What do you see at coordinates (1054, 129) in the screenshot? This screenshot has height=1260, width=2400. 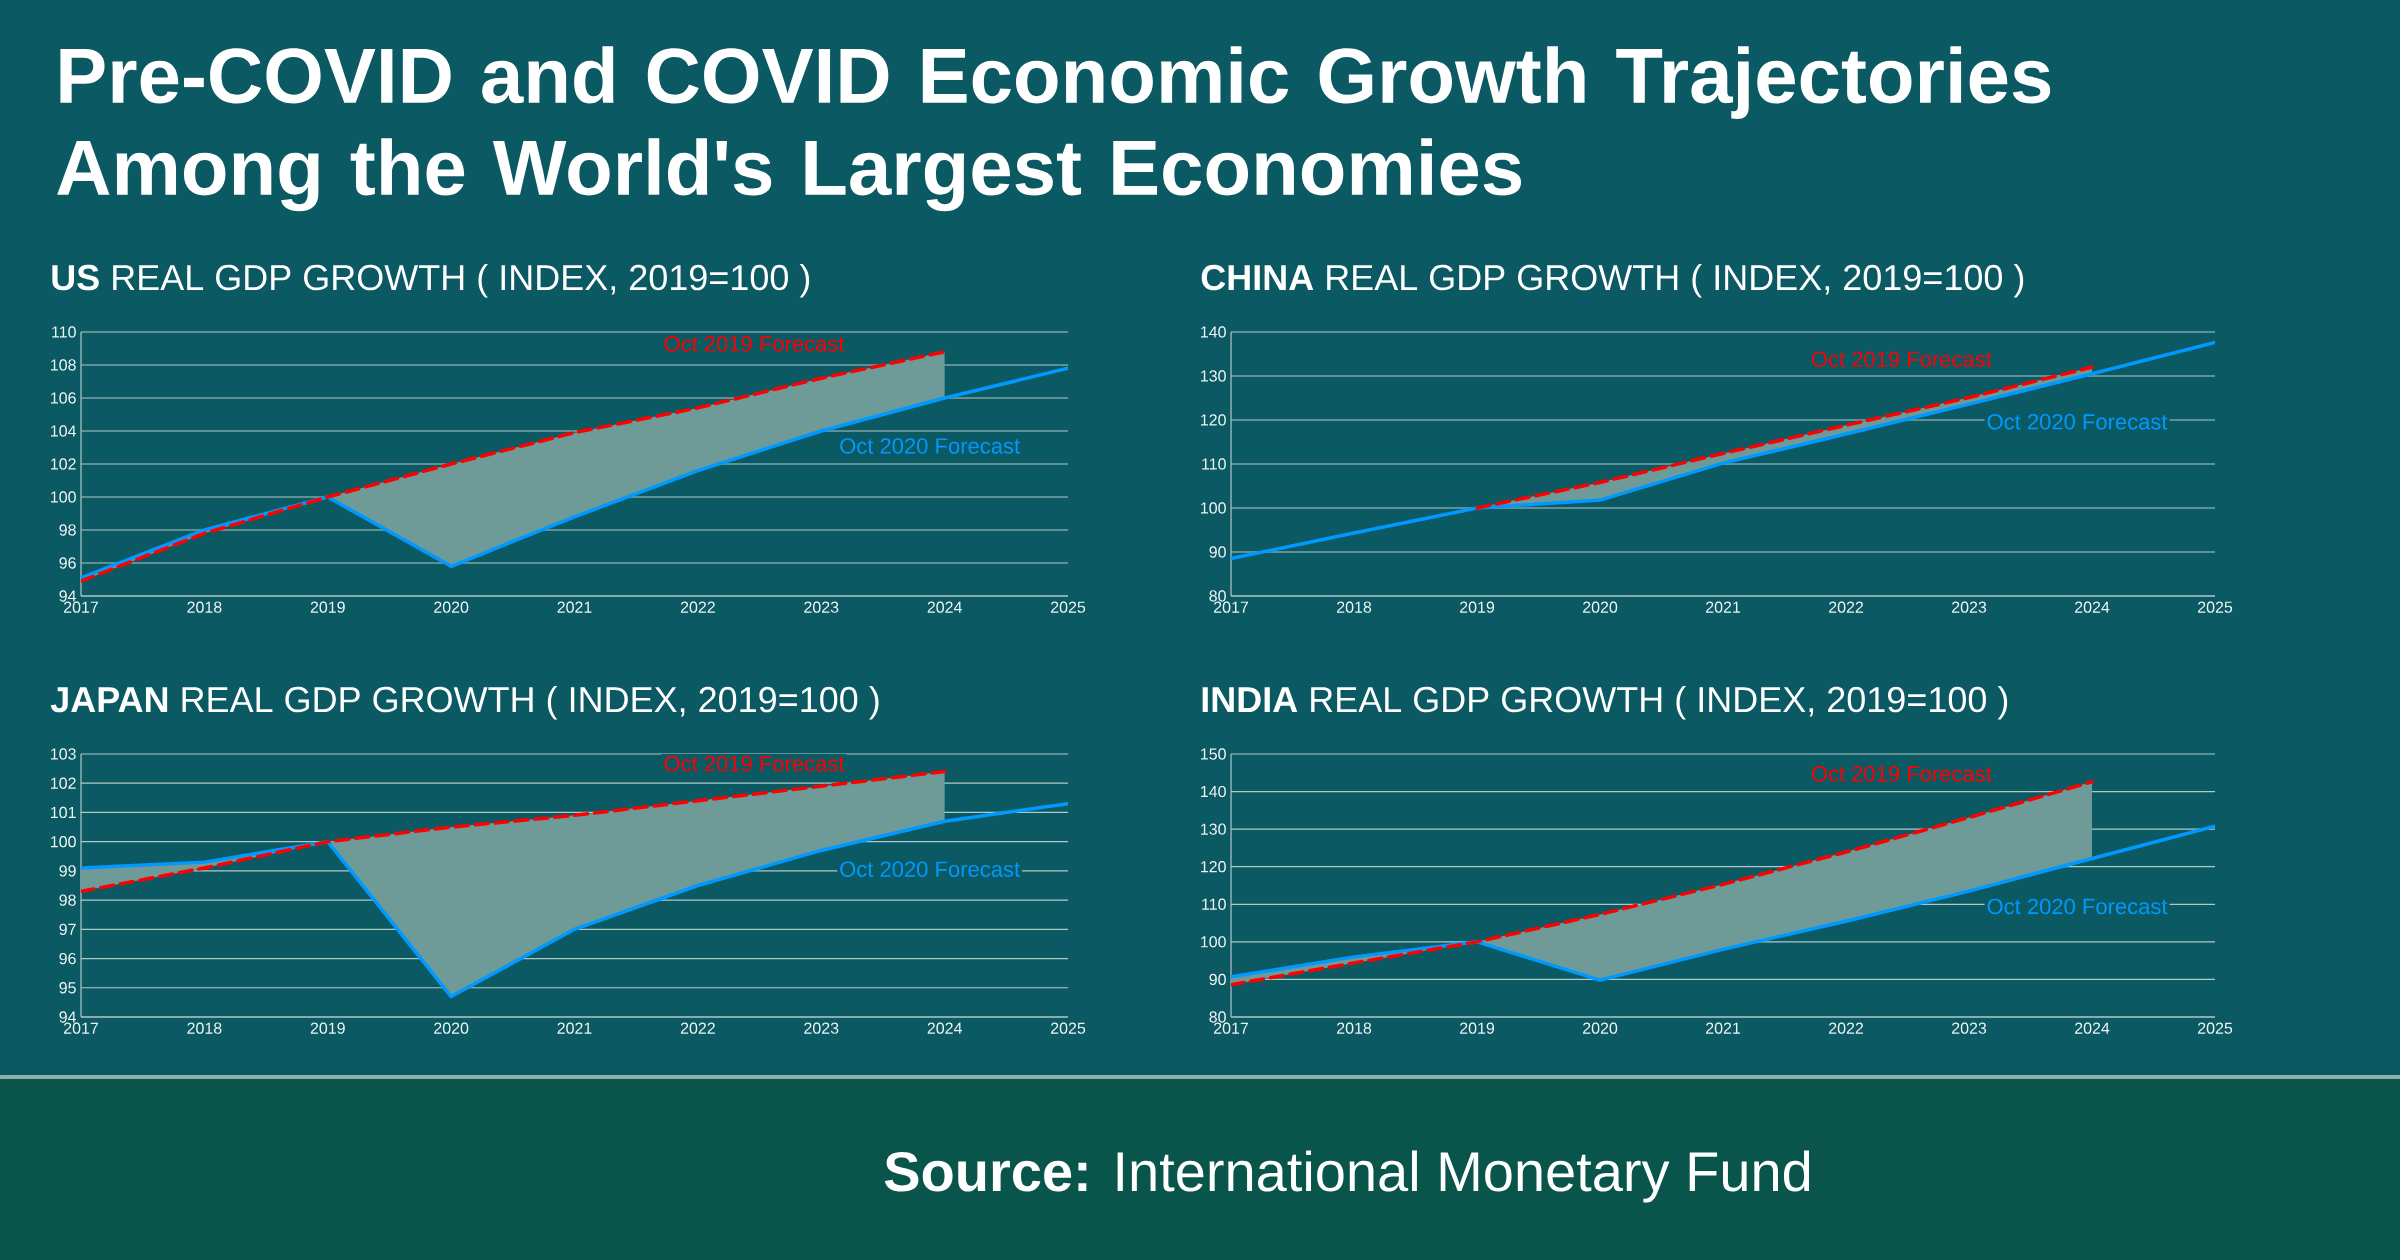 I see `text: Pre-COVID and COVID Economic Growth Trajectories Among the World's Largest Economies` at bounding box center [1054, 129].